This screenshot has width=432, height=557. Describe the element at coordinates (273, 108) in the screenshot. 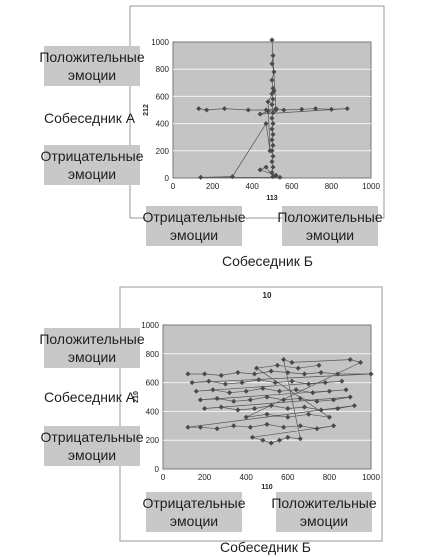

I see `series-line` at that location.